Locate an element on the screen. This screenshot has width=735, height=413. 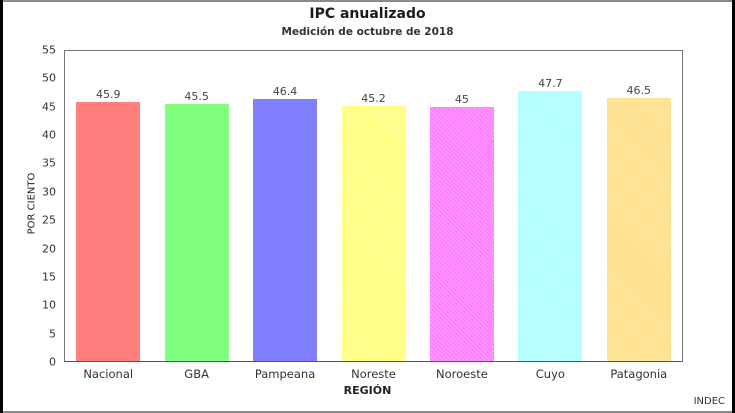
x-tick-label: Patagonia is located at coordinates (639, 374).